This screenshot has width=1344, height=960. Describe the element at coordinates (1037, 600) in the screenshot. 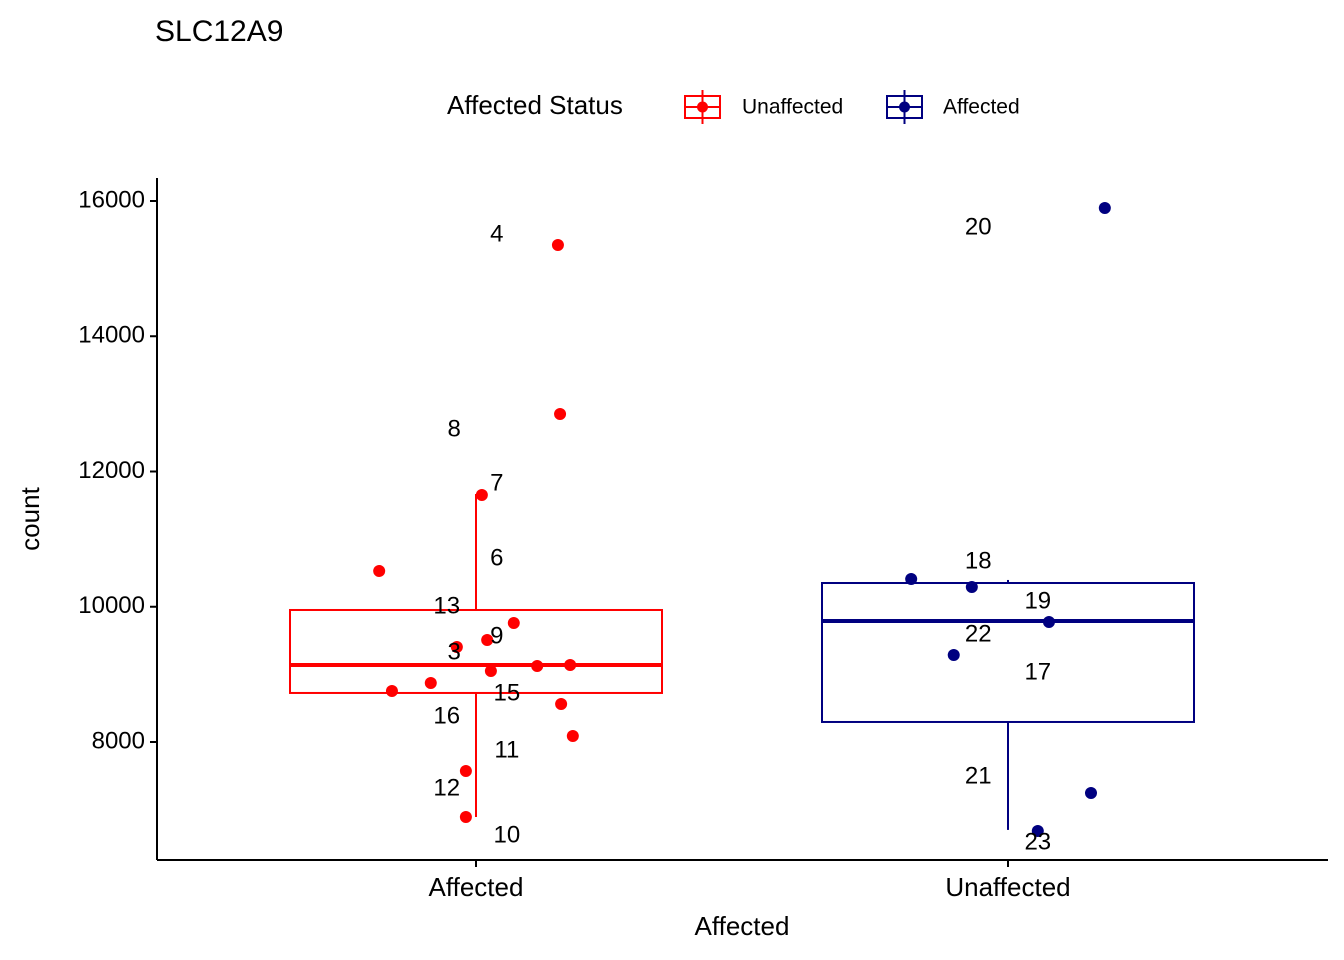

I see `point-label: 19` at that location.